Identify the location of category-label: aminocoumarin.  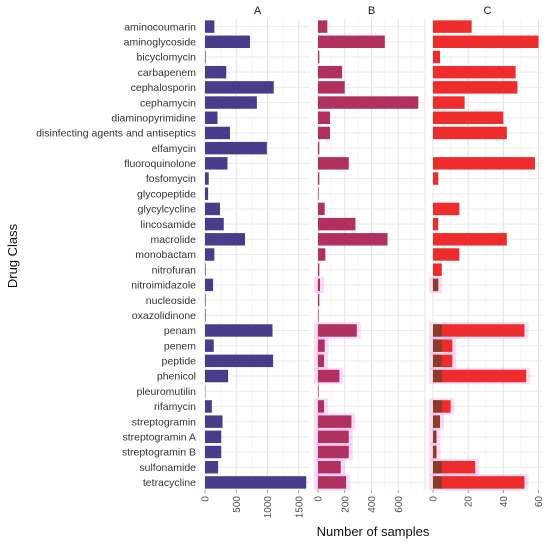
(160, 27).